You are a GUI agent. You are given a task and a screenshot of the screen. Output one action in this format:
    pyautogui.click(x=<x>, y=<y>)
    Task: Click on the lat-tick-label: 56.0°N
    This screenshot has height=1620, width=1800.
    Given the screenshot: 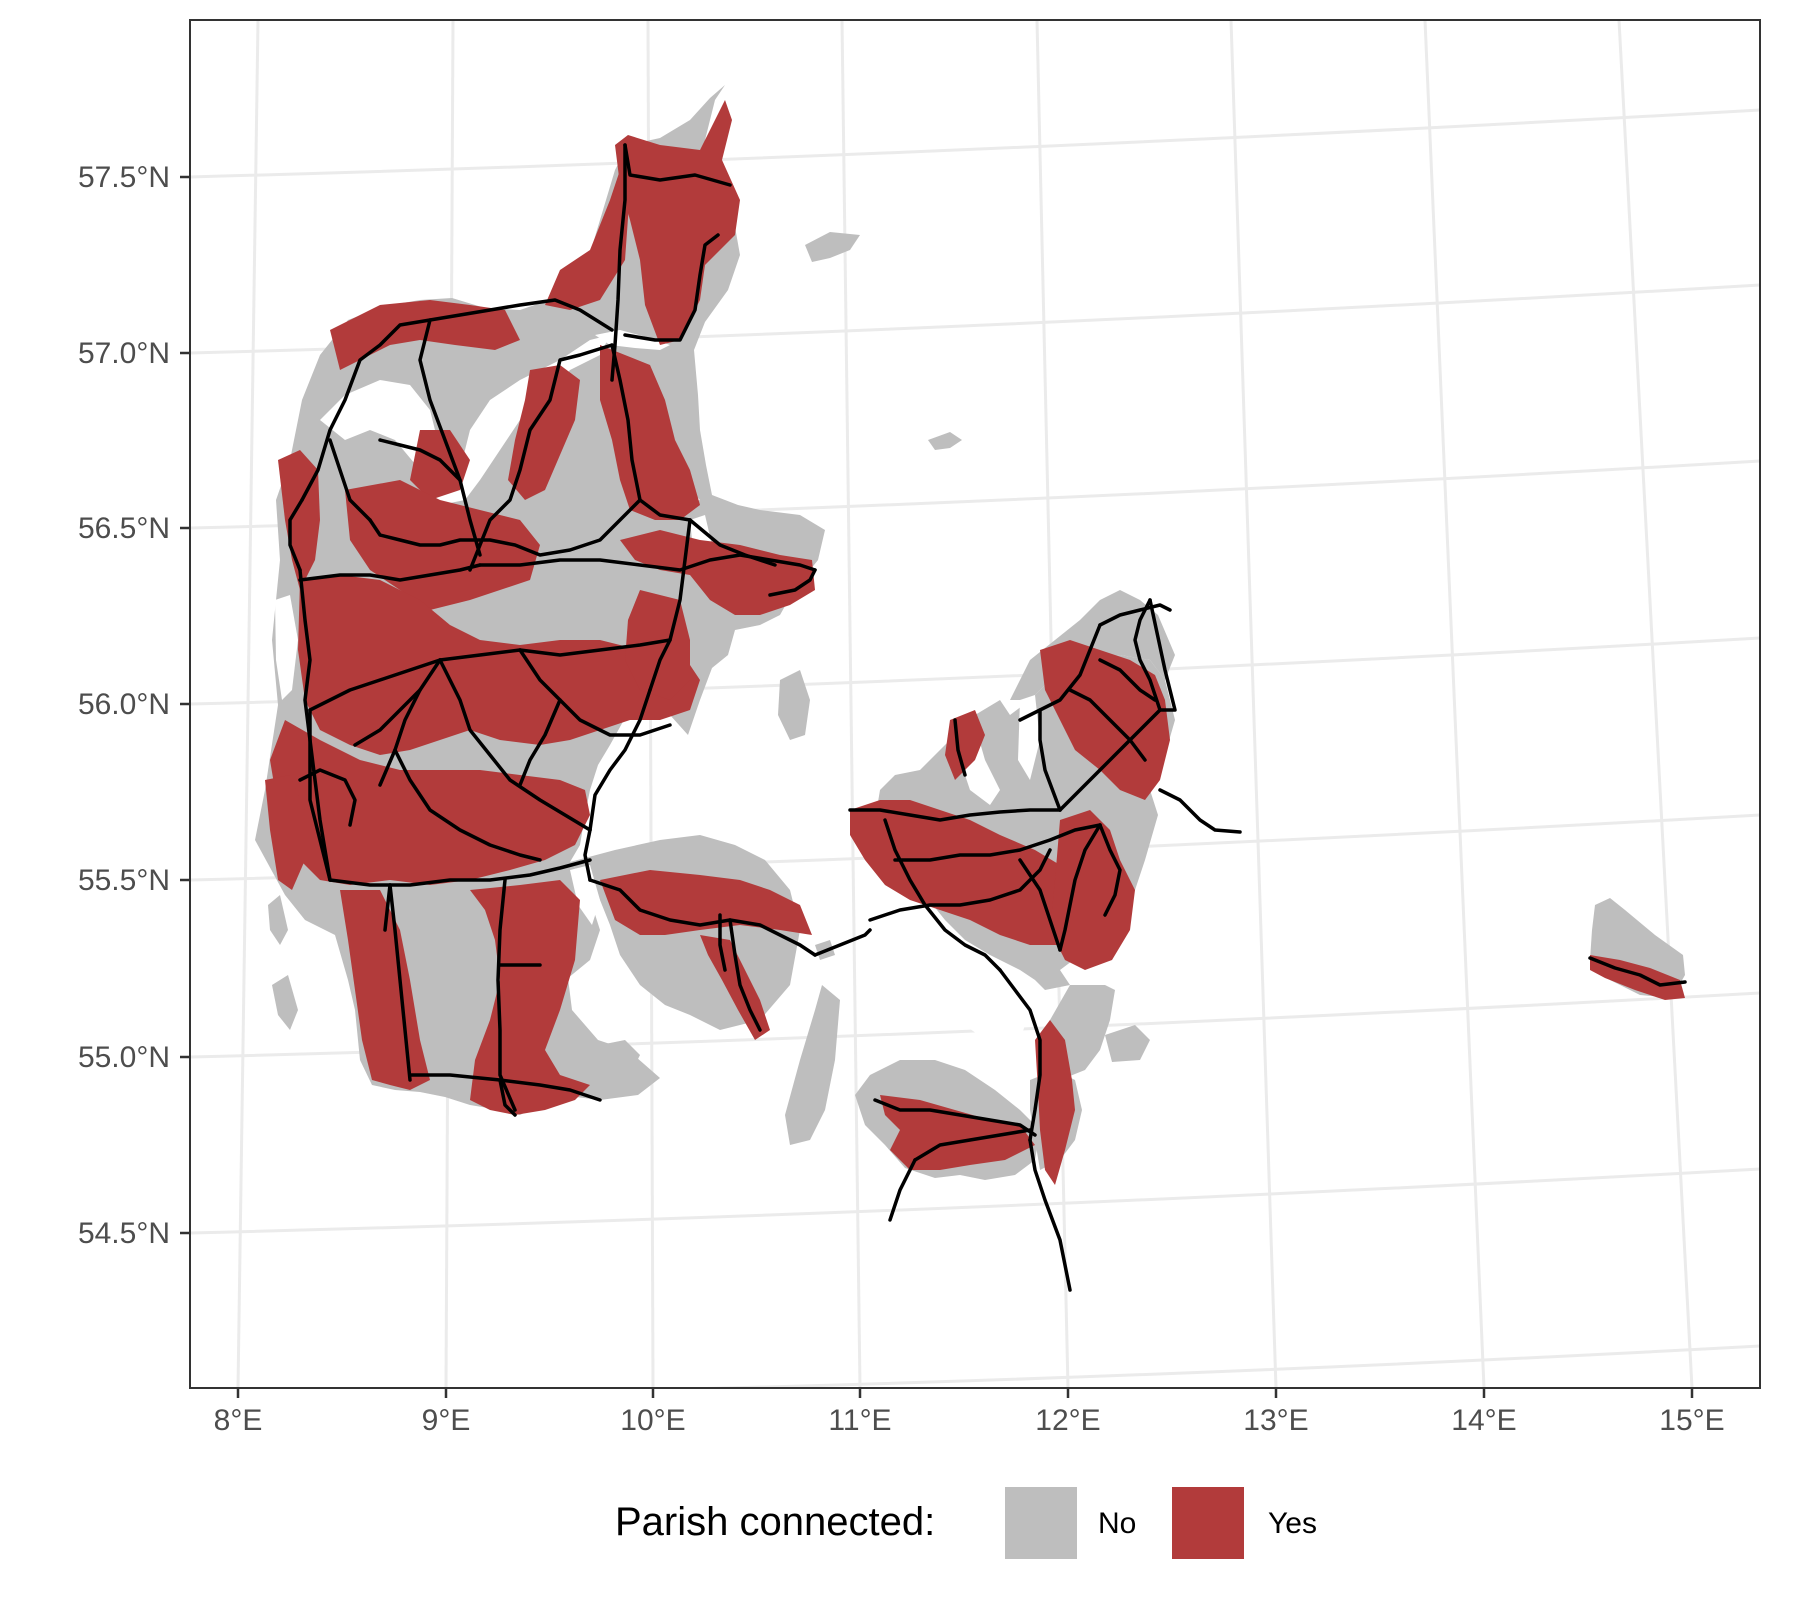 What is the action you would take?
    pyautogui.click(x=124, y=704)
    